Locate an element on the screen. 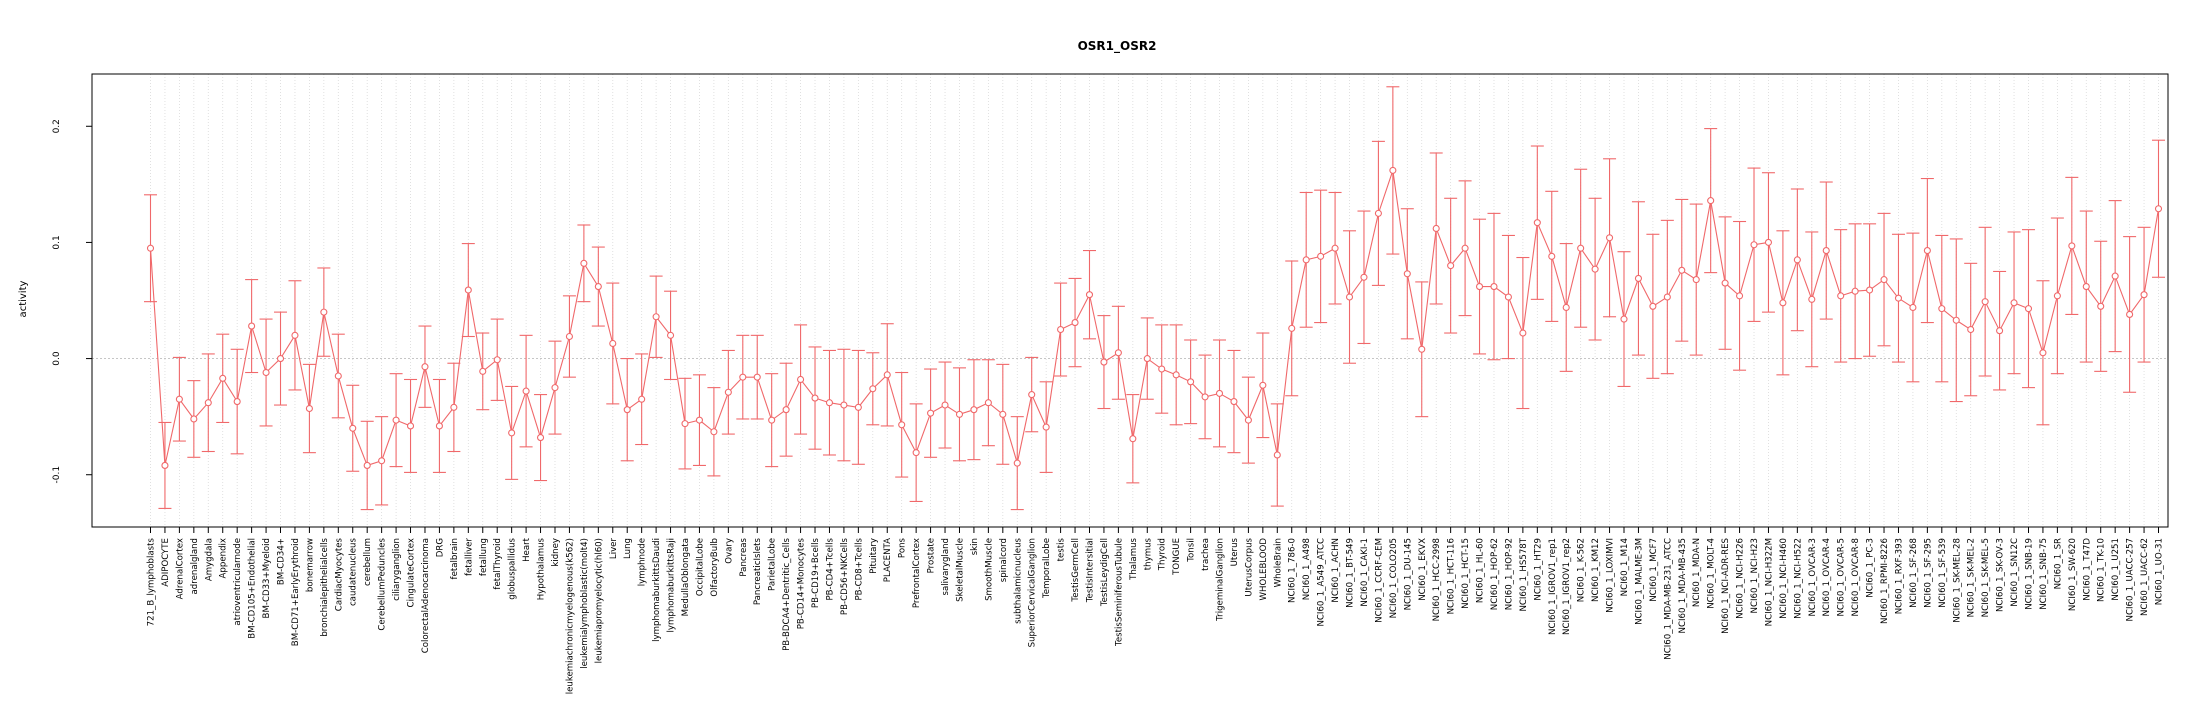  x-tick-label: NCI60_1_BT-549 is located at coordinates (1351, 573).